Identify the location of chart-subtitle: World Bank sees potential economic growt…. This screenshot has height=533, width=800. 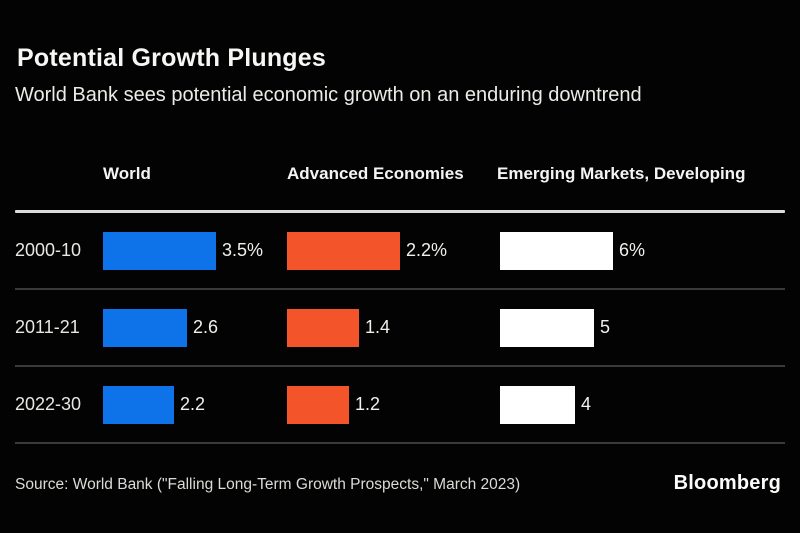
(328, 95).